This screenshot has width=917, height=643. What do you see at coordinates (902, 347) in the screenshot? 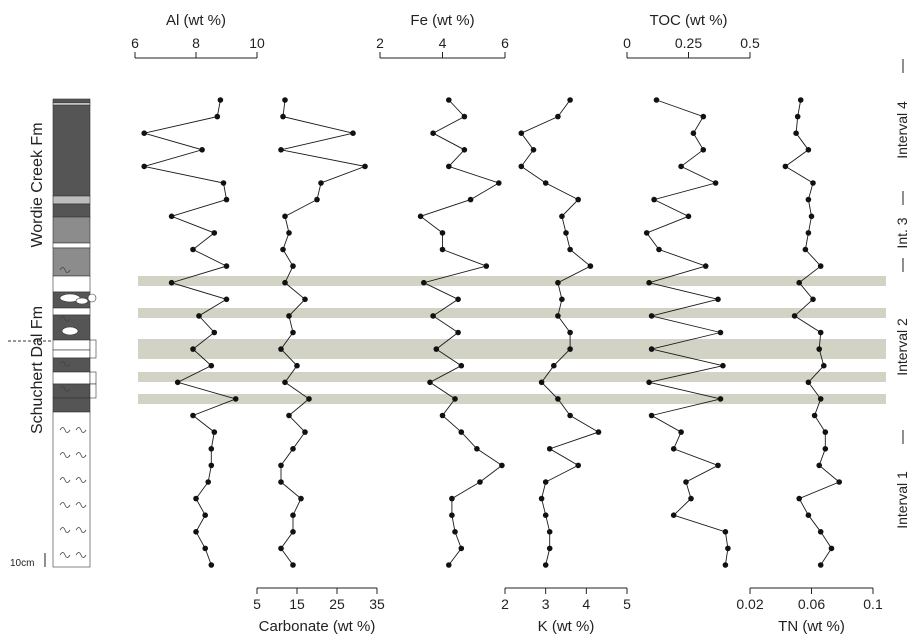
I see `interval-label-3: Interval 2` at bounding box center [902, 347].